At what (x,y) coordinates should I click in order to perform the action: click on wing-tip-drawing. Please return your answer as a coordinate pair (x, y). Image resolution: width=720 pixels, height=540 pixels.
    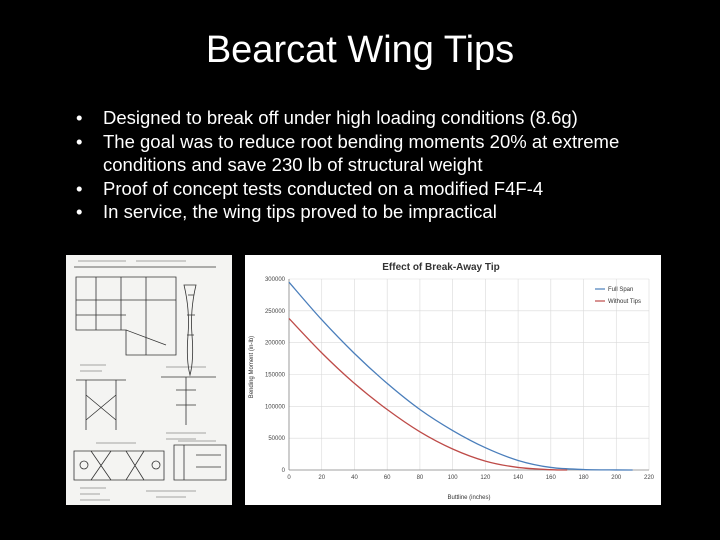
    Looking at the image, I should click on (149, 380).